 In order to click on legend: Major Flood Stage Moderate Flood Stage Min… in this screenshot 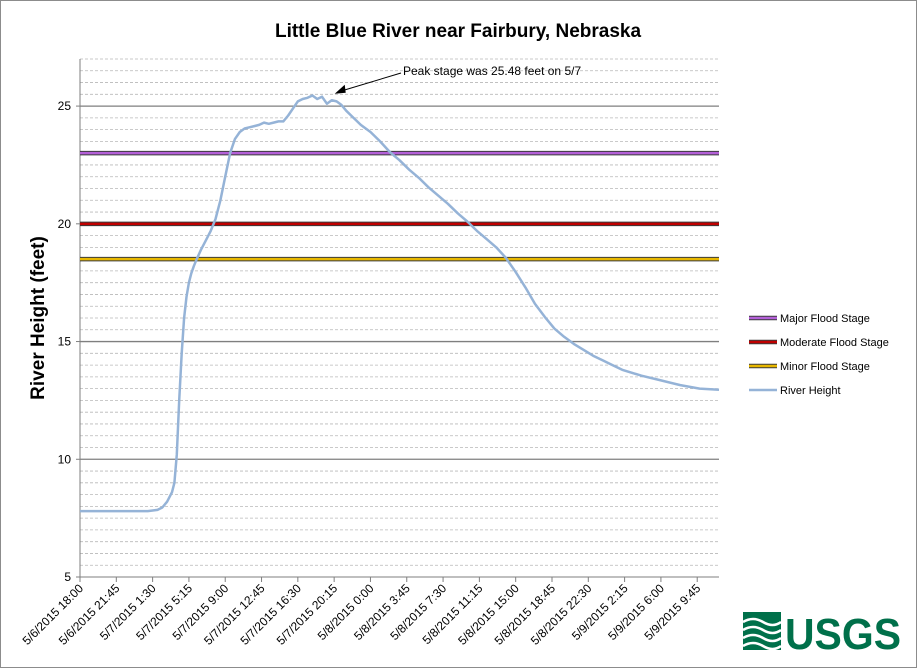, I will do `click(819, 355)`.